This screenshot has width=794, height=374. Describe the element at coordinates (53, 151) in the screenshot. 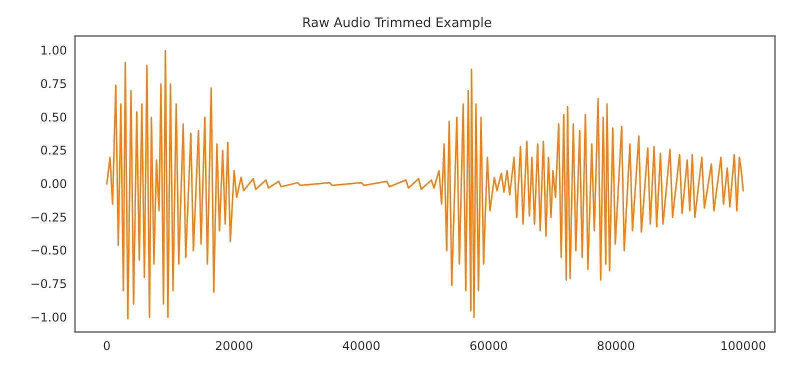

I see `y-tick-label: 0.25` at that location.